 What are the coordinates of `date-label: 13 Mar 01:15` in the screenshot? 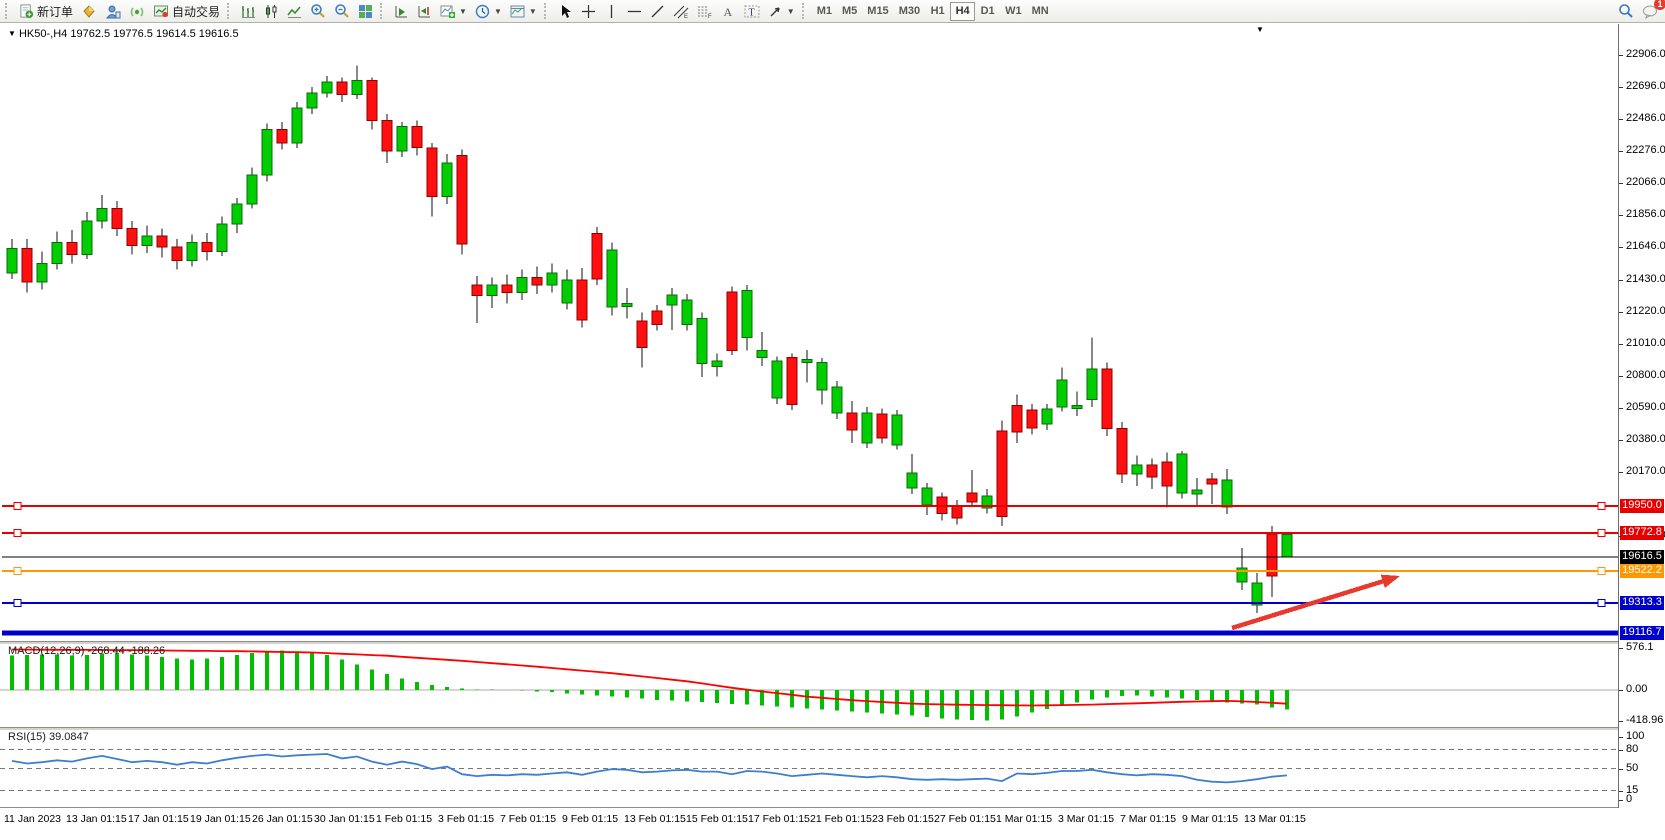 It's located at (1275, 819).